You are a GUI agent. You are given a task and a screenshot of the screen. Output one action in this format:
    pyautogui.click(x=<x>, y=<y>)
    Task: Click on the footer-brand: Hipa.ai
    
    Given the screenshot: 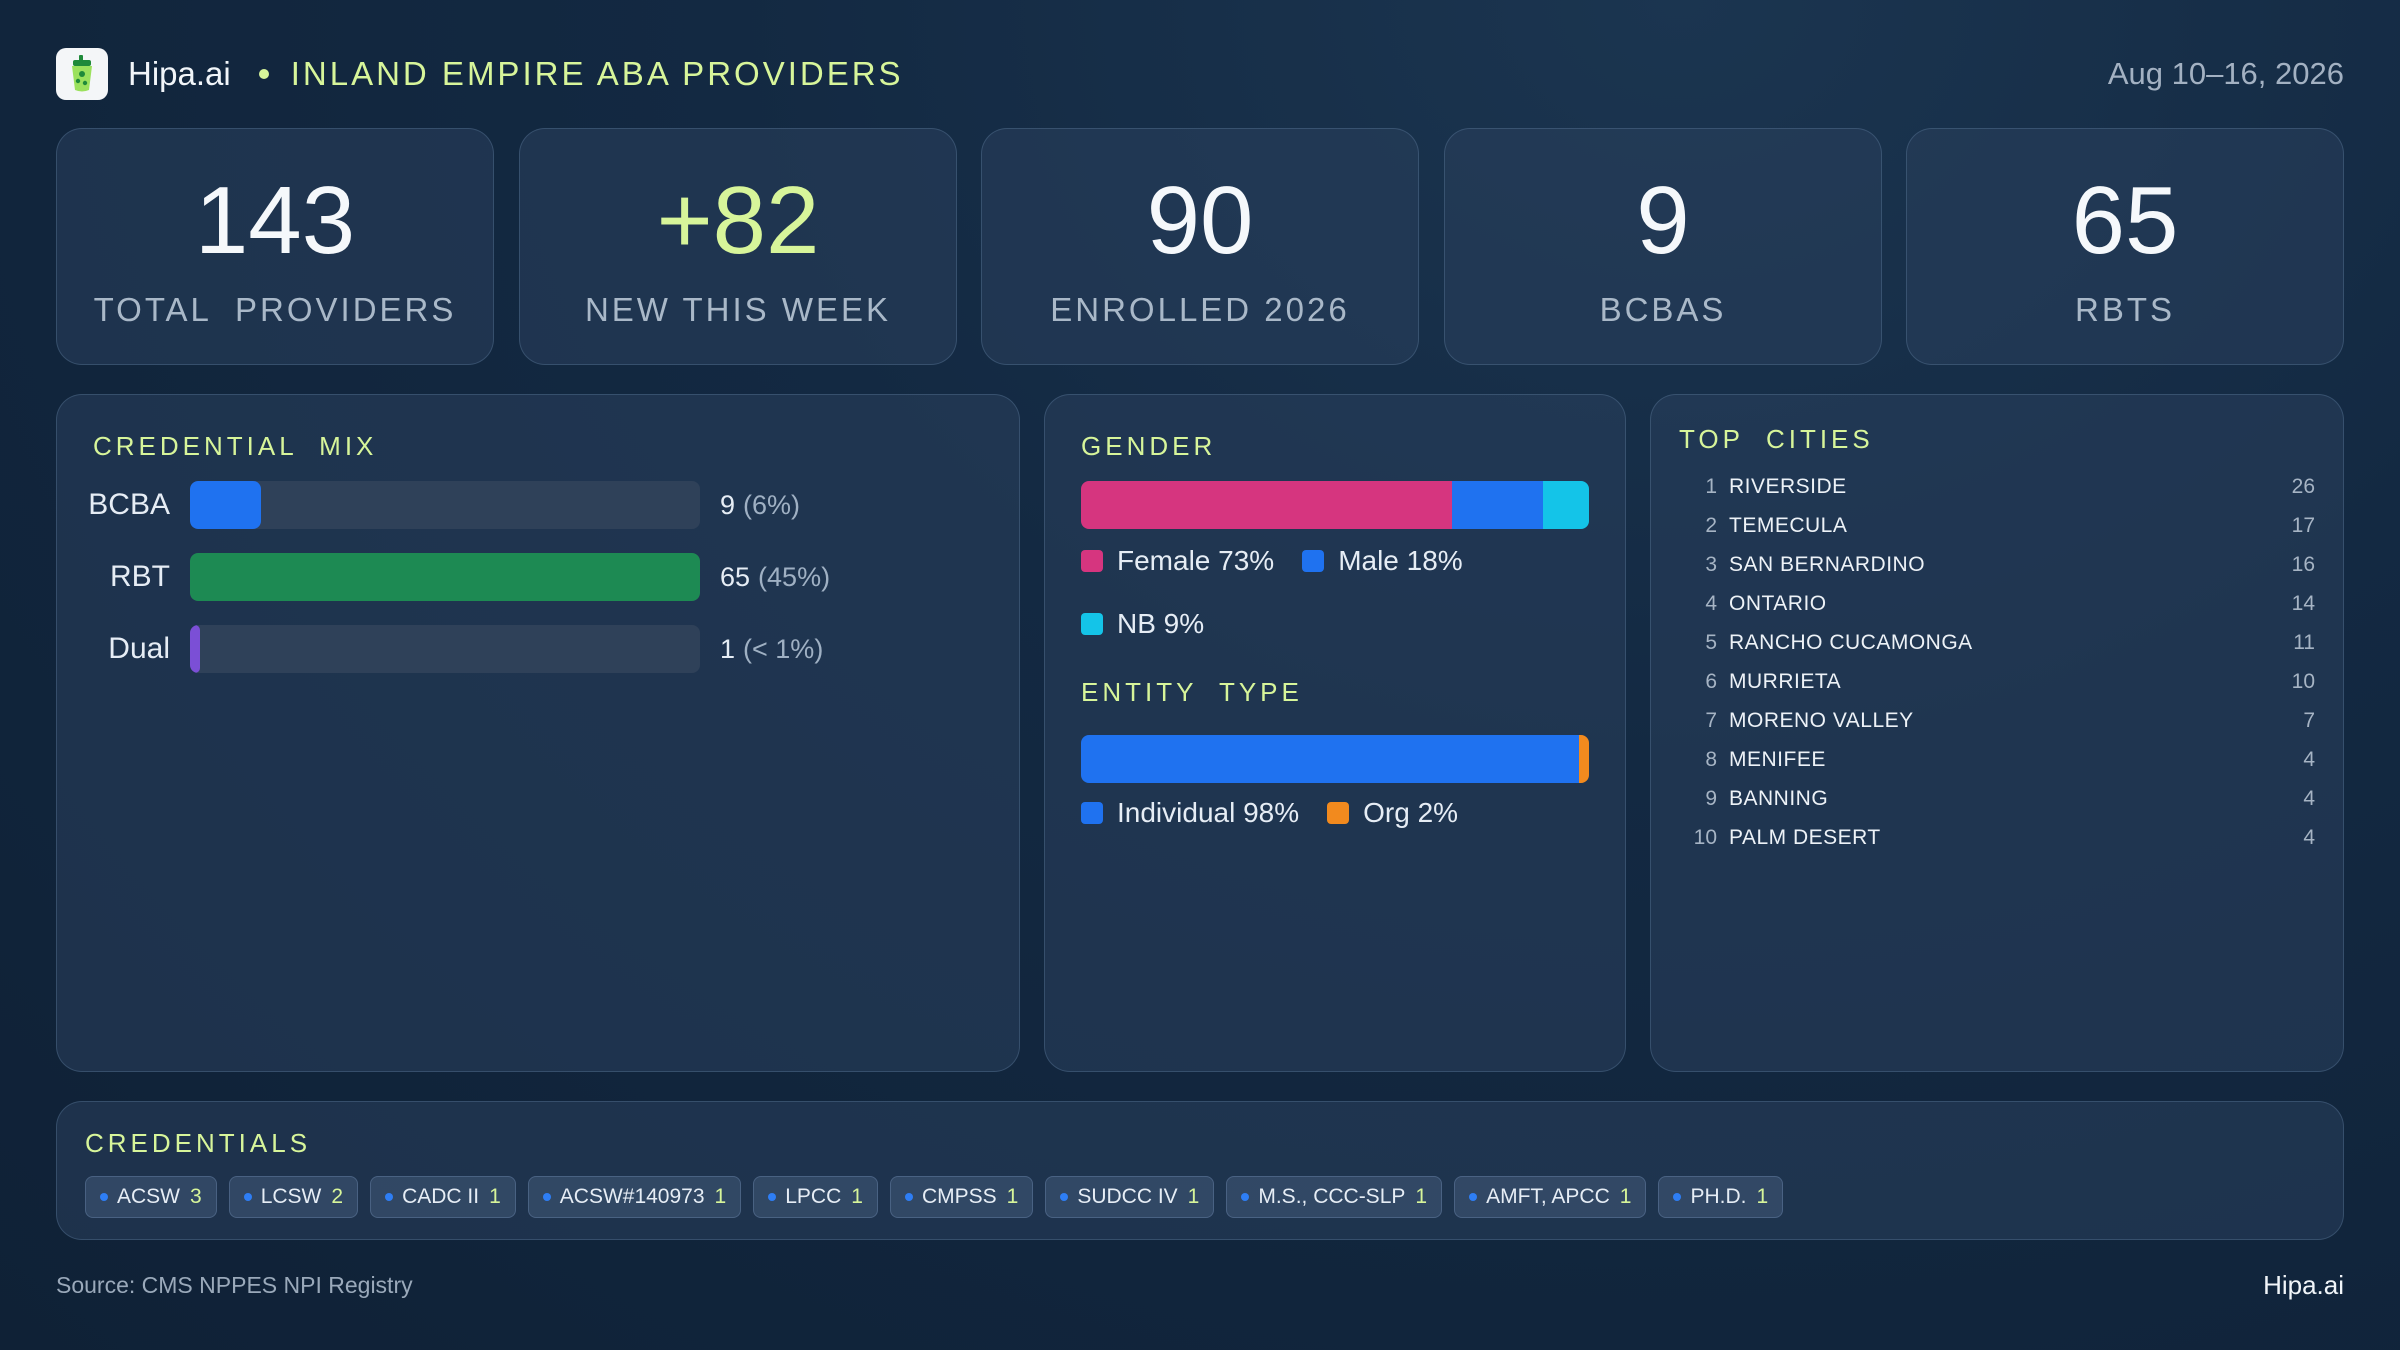 What is the action you would take?
    pyautogui.click(x=2303, y=1285)
    